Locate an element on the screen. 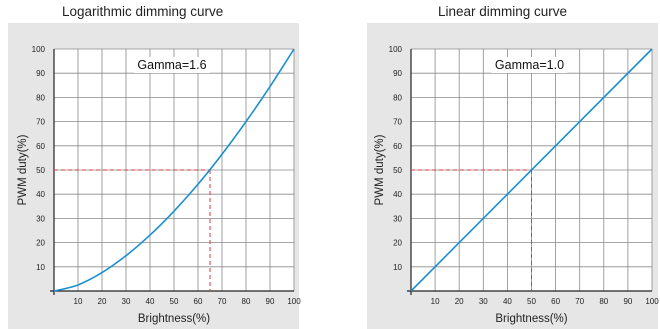 The width and height of the screenshot is (660, 329). chart-title-logarithmic: Logarithmic dimming curve is located at coordinates (143, 11).